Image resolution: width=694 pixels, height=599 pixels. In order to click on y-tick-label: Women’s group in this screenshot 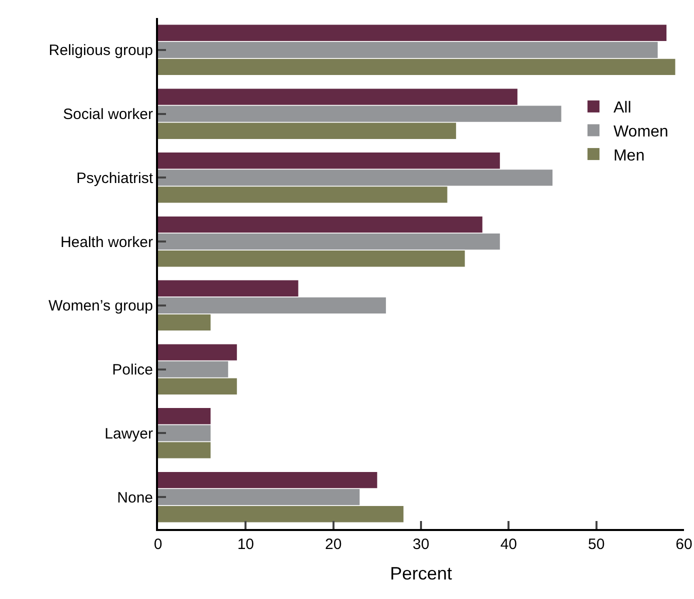, I will do `click(100, 306)`.